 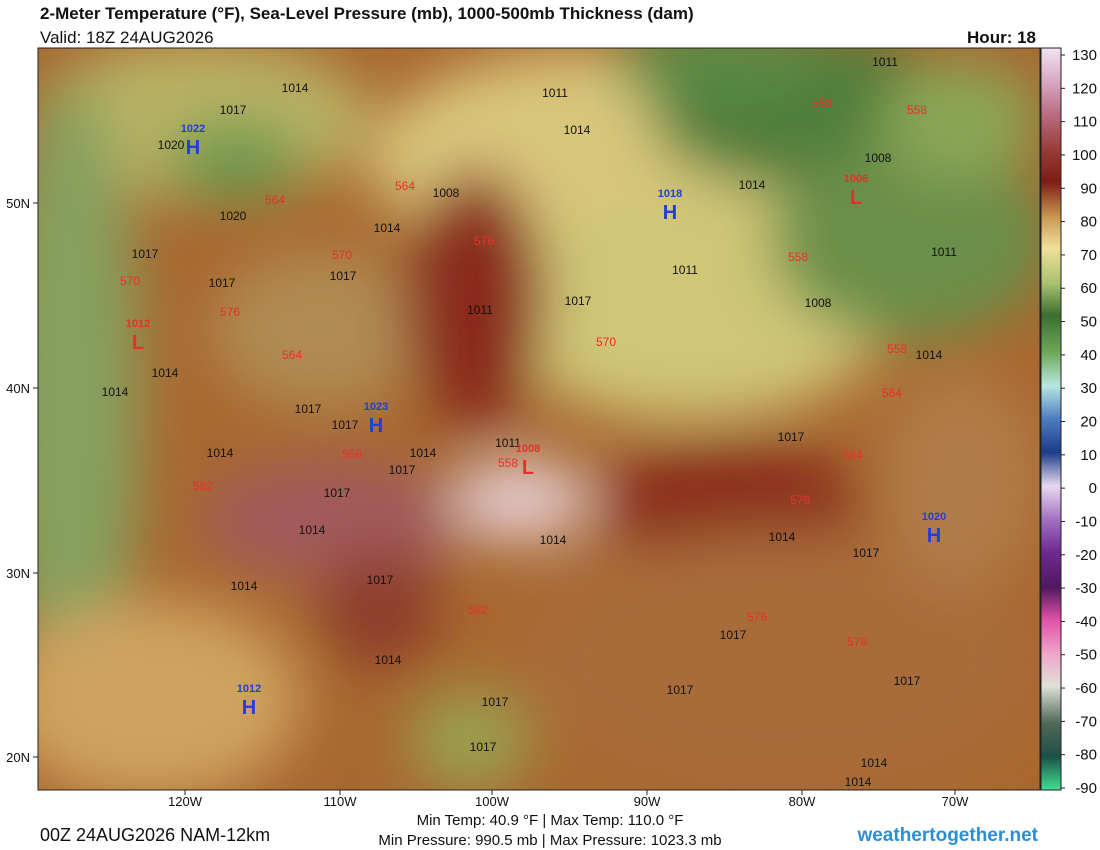 I want to click on colorbar-label: -30, so click(x=1086, y=588).